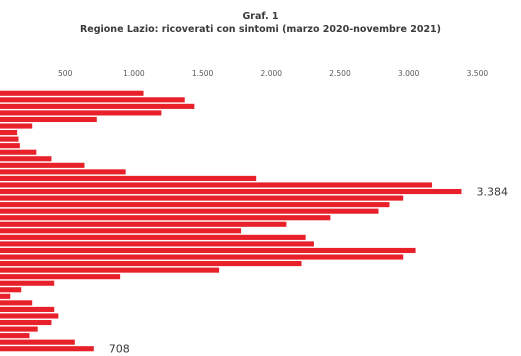 The image size is (521, 356). What do you see at coordinates (340, 73) in the screenshot?
I see `x-tick-label: 2.500` at bounding box center [340, 73].